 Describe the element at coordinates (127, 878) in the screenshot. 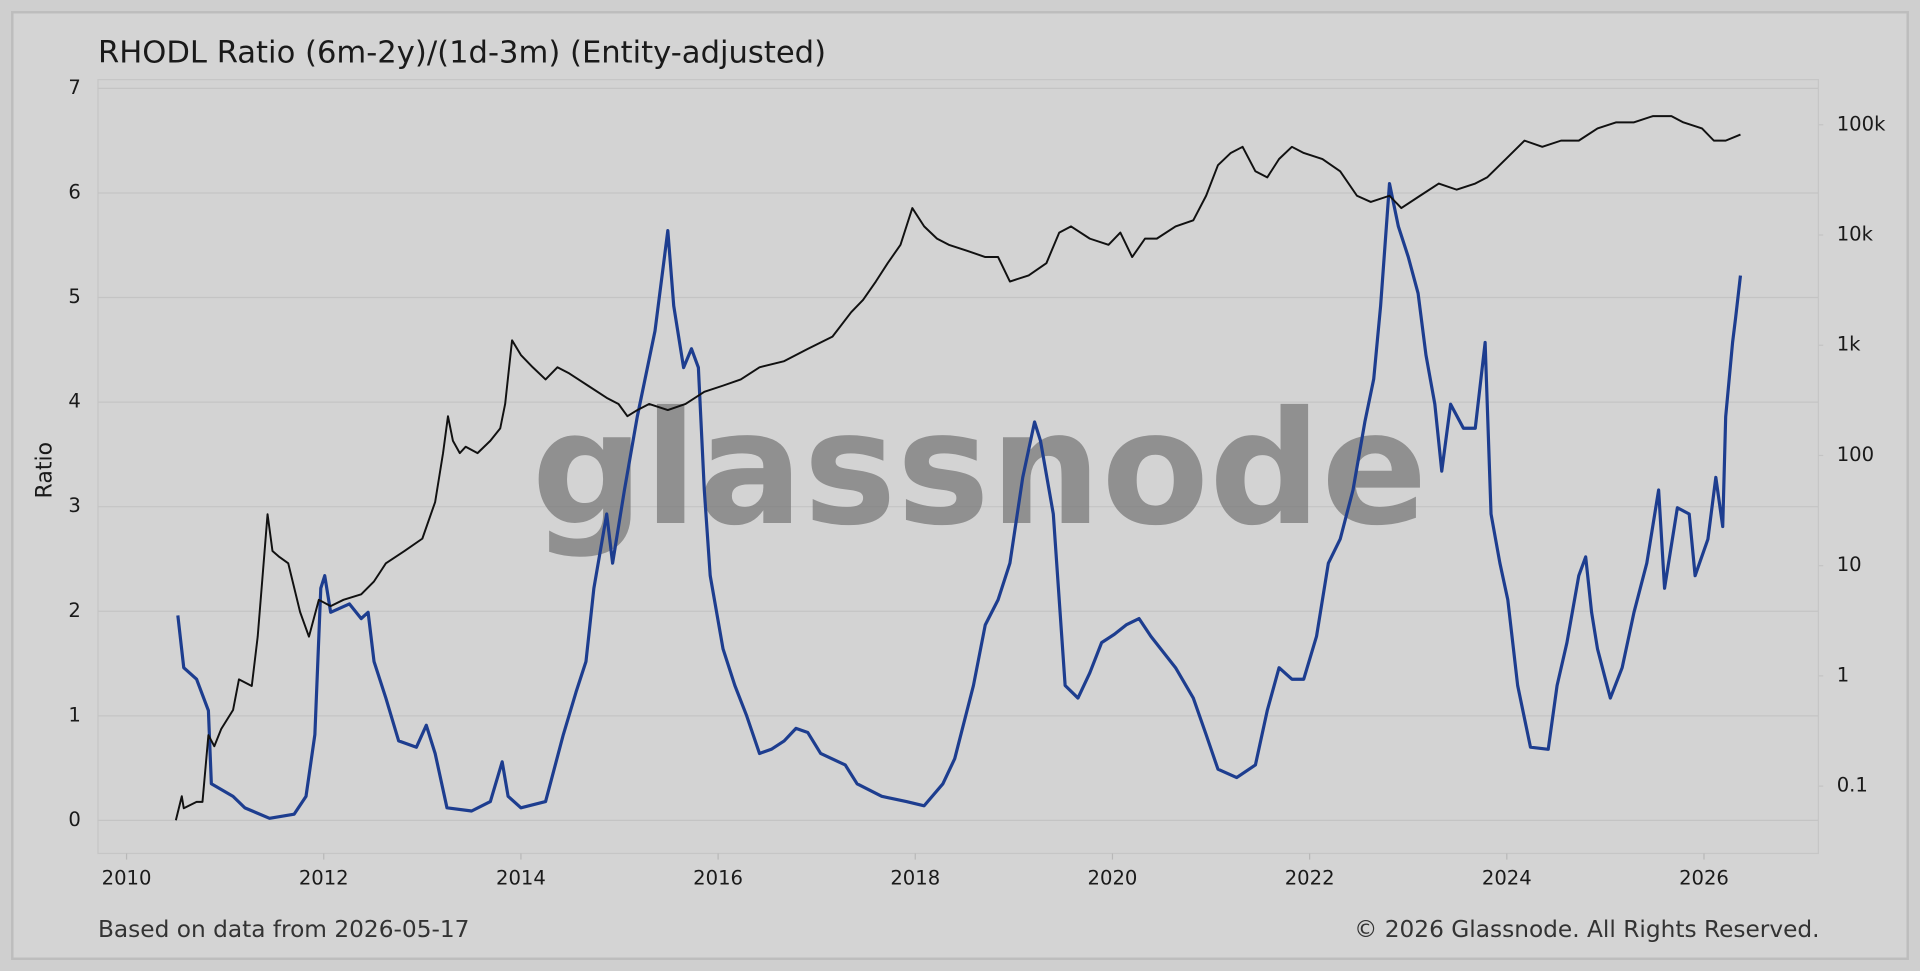

I see `x-tick-label: 2010` at that location.